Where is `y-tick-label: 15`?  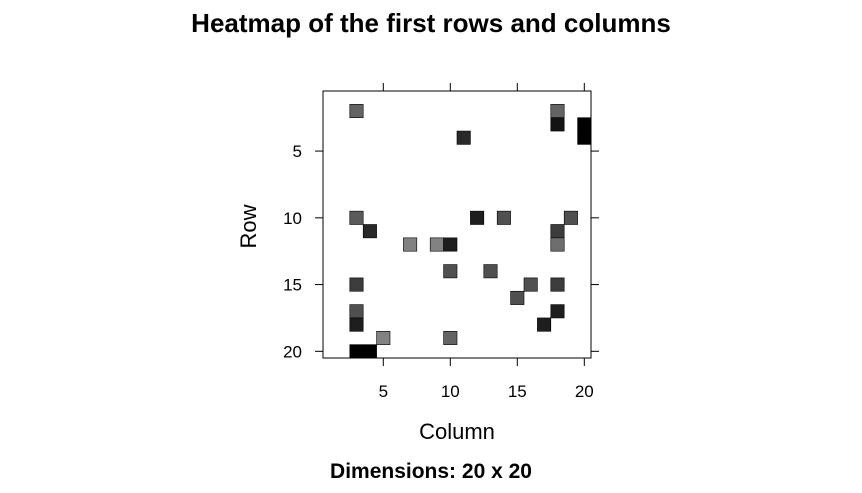
y-tick-label: 15 is located at coordinates (292, 285).